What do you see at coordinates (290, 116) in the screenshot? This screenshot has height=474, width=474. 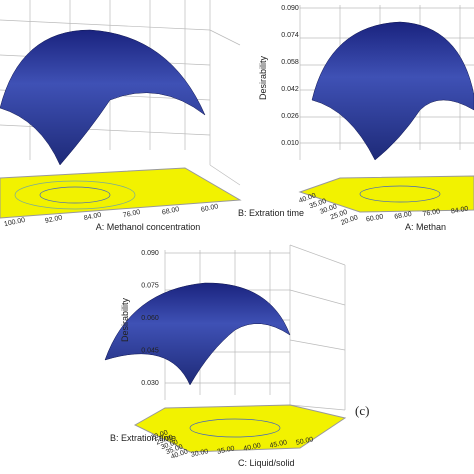 I see `tick-label: 0.026` at bounding box center [290, 116].